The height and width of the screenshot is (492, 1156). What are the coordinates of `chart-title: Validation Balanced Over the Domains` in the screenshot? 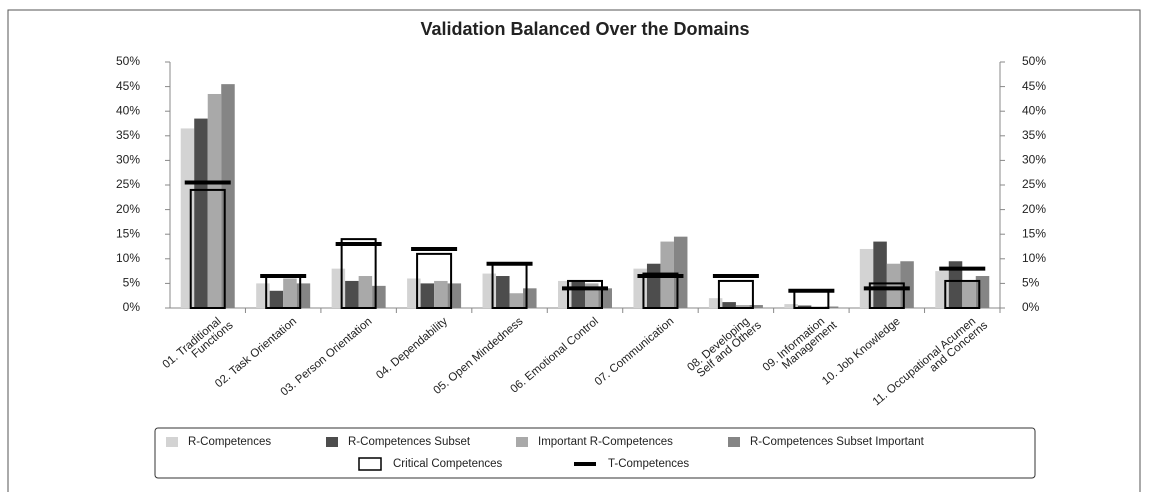 It's located at (584, 29).